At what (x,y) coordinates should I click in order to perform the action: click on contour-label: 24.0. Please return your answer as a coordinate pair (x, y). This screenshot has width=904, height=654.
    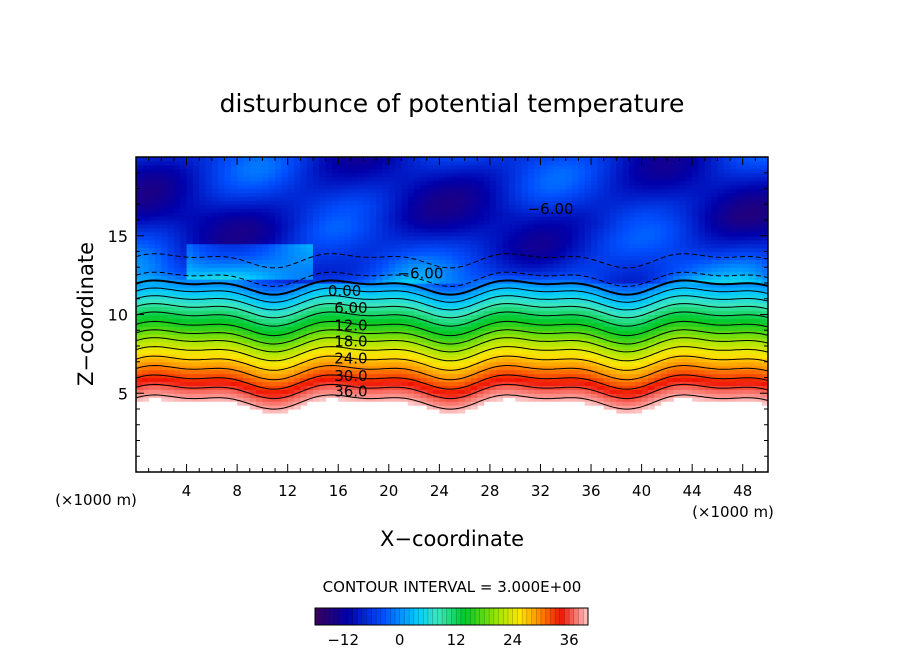
    Looking at the image, I should click on (350, 359).